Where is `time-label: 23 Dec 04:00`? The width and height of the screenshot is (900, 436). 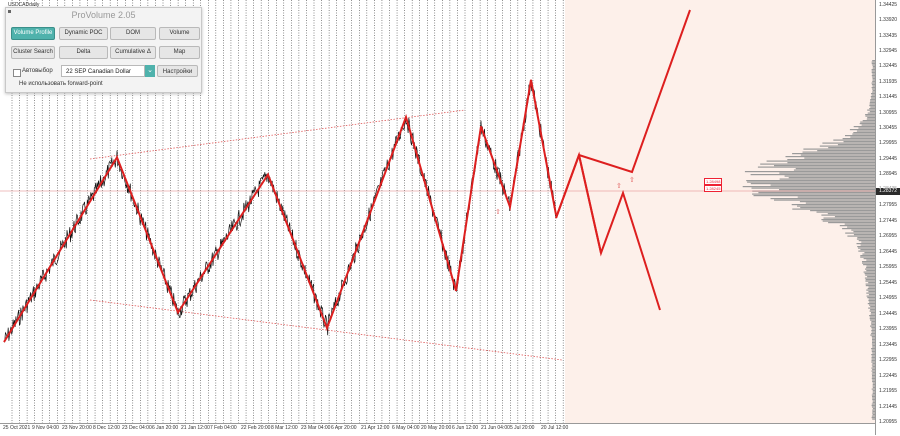 time-label: 23 Dec 04:00 is located at coordinates (137, 428).